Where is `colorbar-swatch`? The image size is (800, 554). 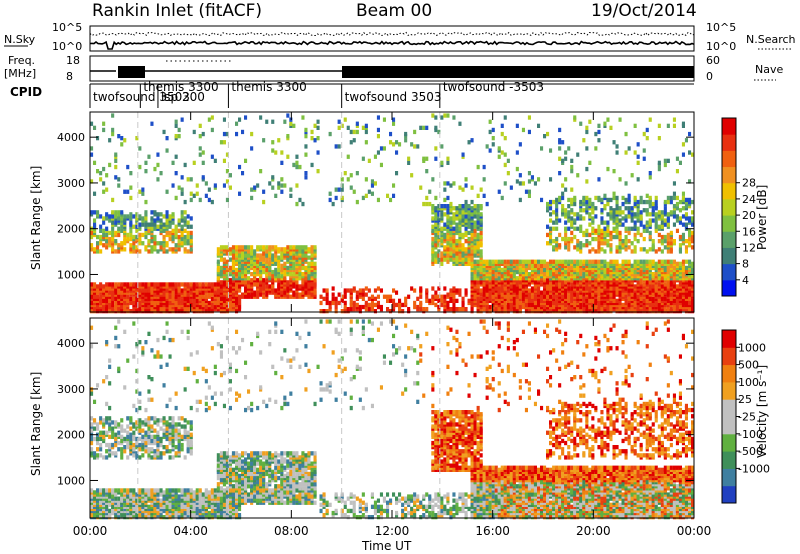
colorbar-swatch is located at coordinates (729, 272).